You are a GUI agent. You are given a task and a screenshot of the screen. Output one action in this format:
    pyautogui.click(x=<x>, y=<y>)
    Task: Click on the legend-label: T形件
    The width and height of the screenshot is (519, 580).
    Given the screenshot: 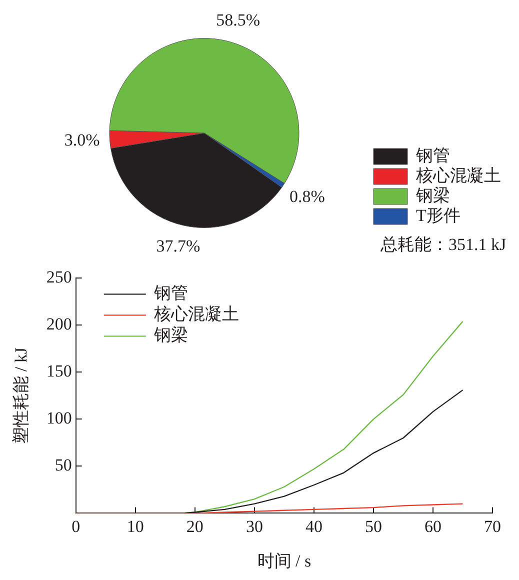 What is the action you would take?
    pyautogui.click(x=438, y=215)
    